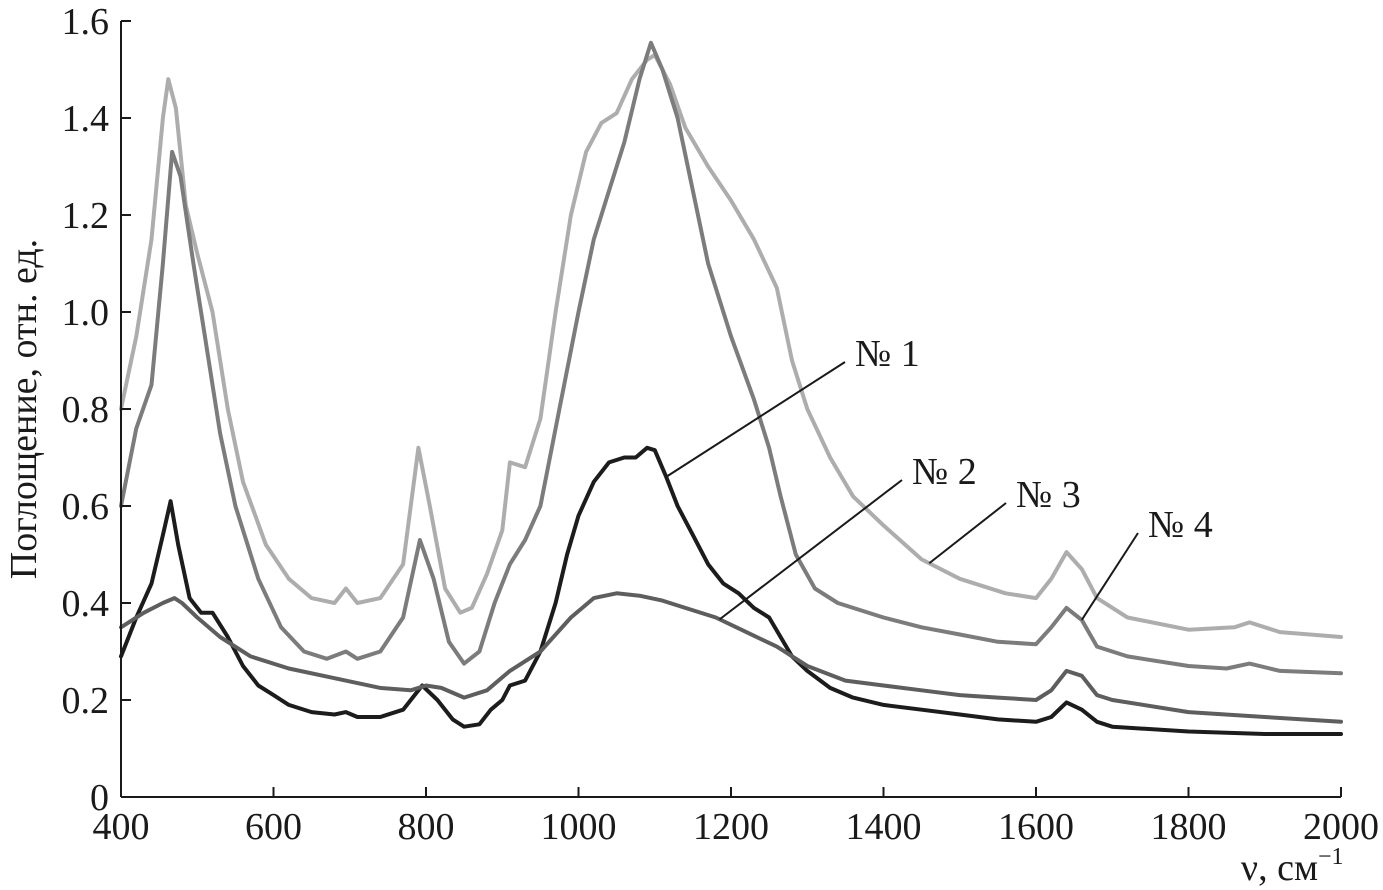 The height and width of the screenshot is (890, 1383). What do you see at coordinates (86, 701) in the screenshot?
I see `y-tick-label: 0.2` at bounding box center [86, 701].